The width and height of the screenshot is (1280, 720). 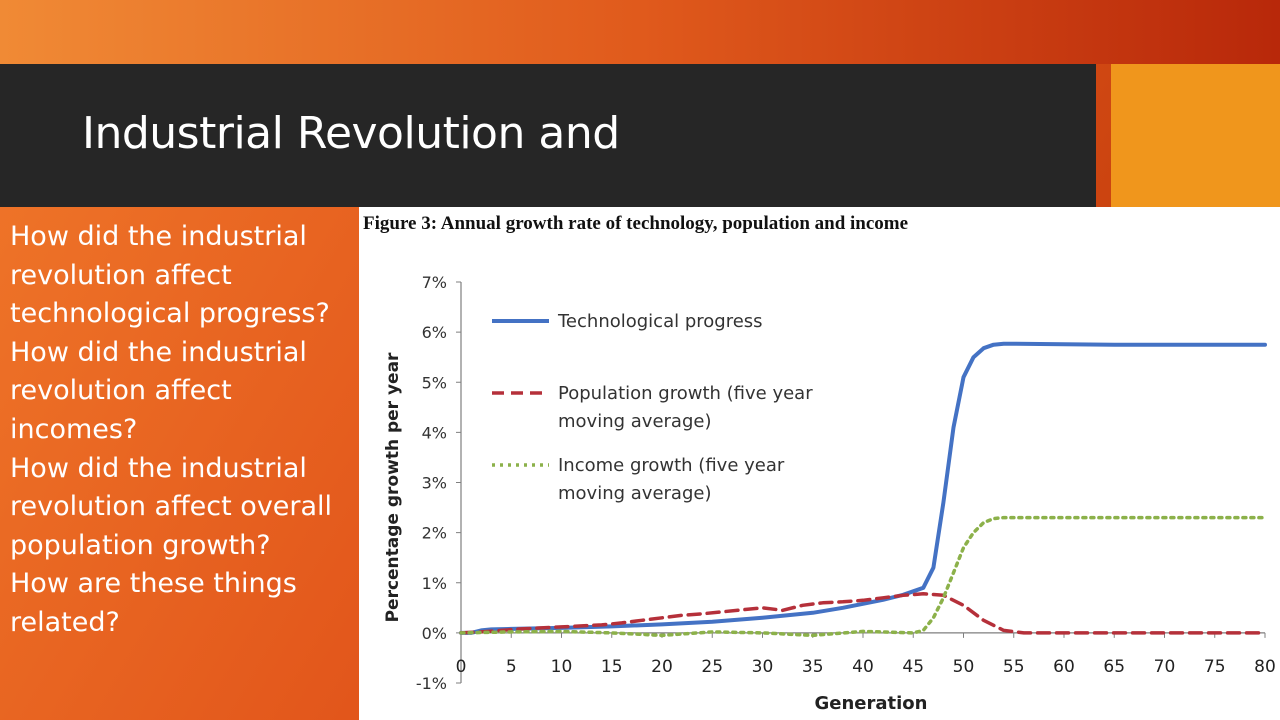 I want to click on top-decor-band, so click(x=640, y=32).